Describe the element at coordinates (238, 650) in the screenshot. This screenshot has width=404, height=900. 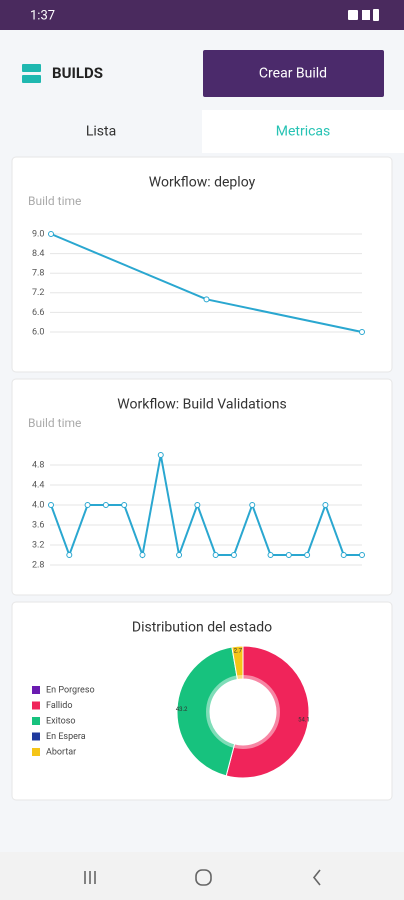
I see `slice-label: 2.7` at that location.